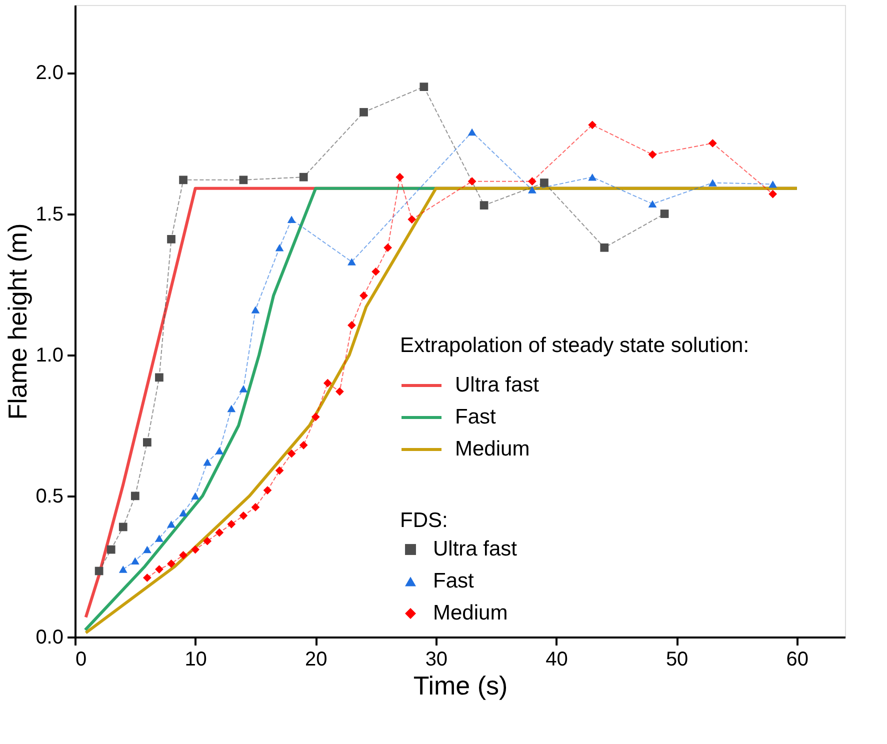 This screenshot has height=744, width=887. I want to click on annotation: FDS:, so click(424, 520).